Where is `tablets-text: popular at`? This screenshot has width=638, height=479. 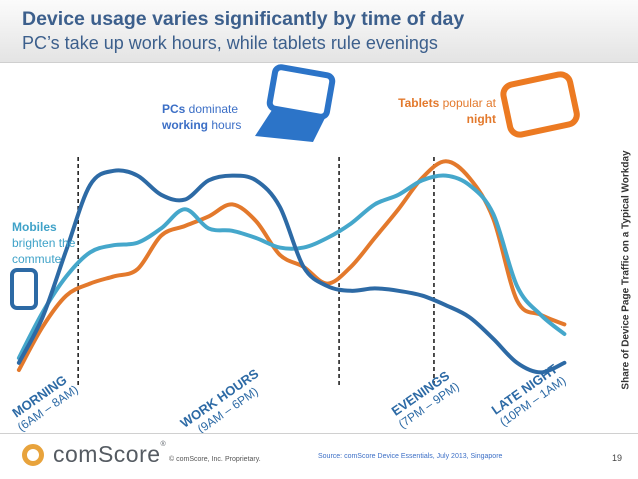
tablets-text: popular at is located at coordinates (467, 103).